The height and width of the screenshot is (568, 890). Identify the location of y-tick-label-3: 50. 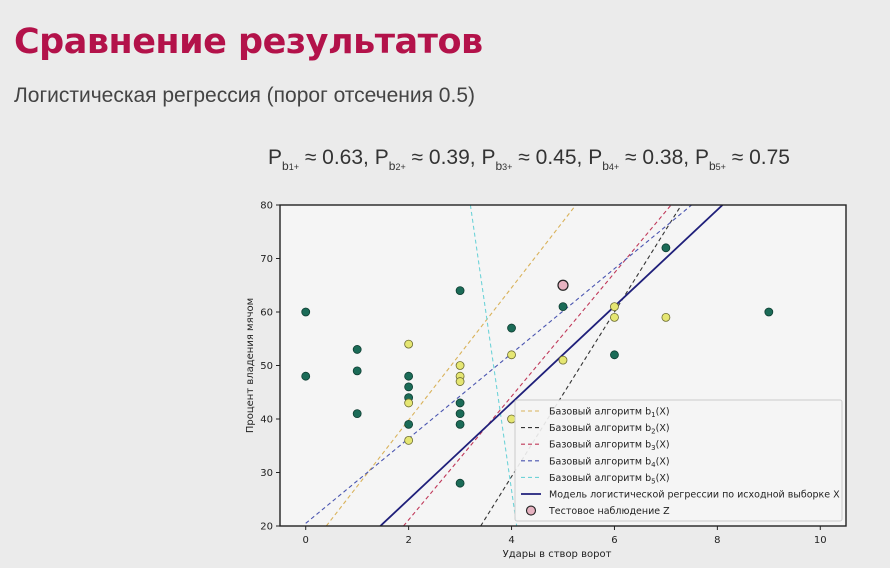
(266, 366).